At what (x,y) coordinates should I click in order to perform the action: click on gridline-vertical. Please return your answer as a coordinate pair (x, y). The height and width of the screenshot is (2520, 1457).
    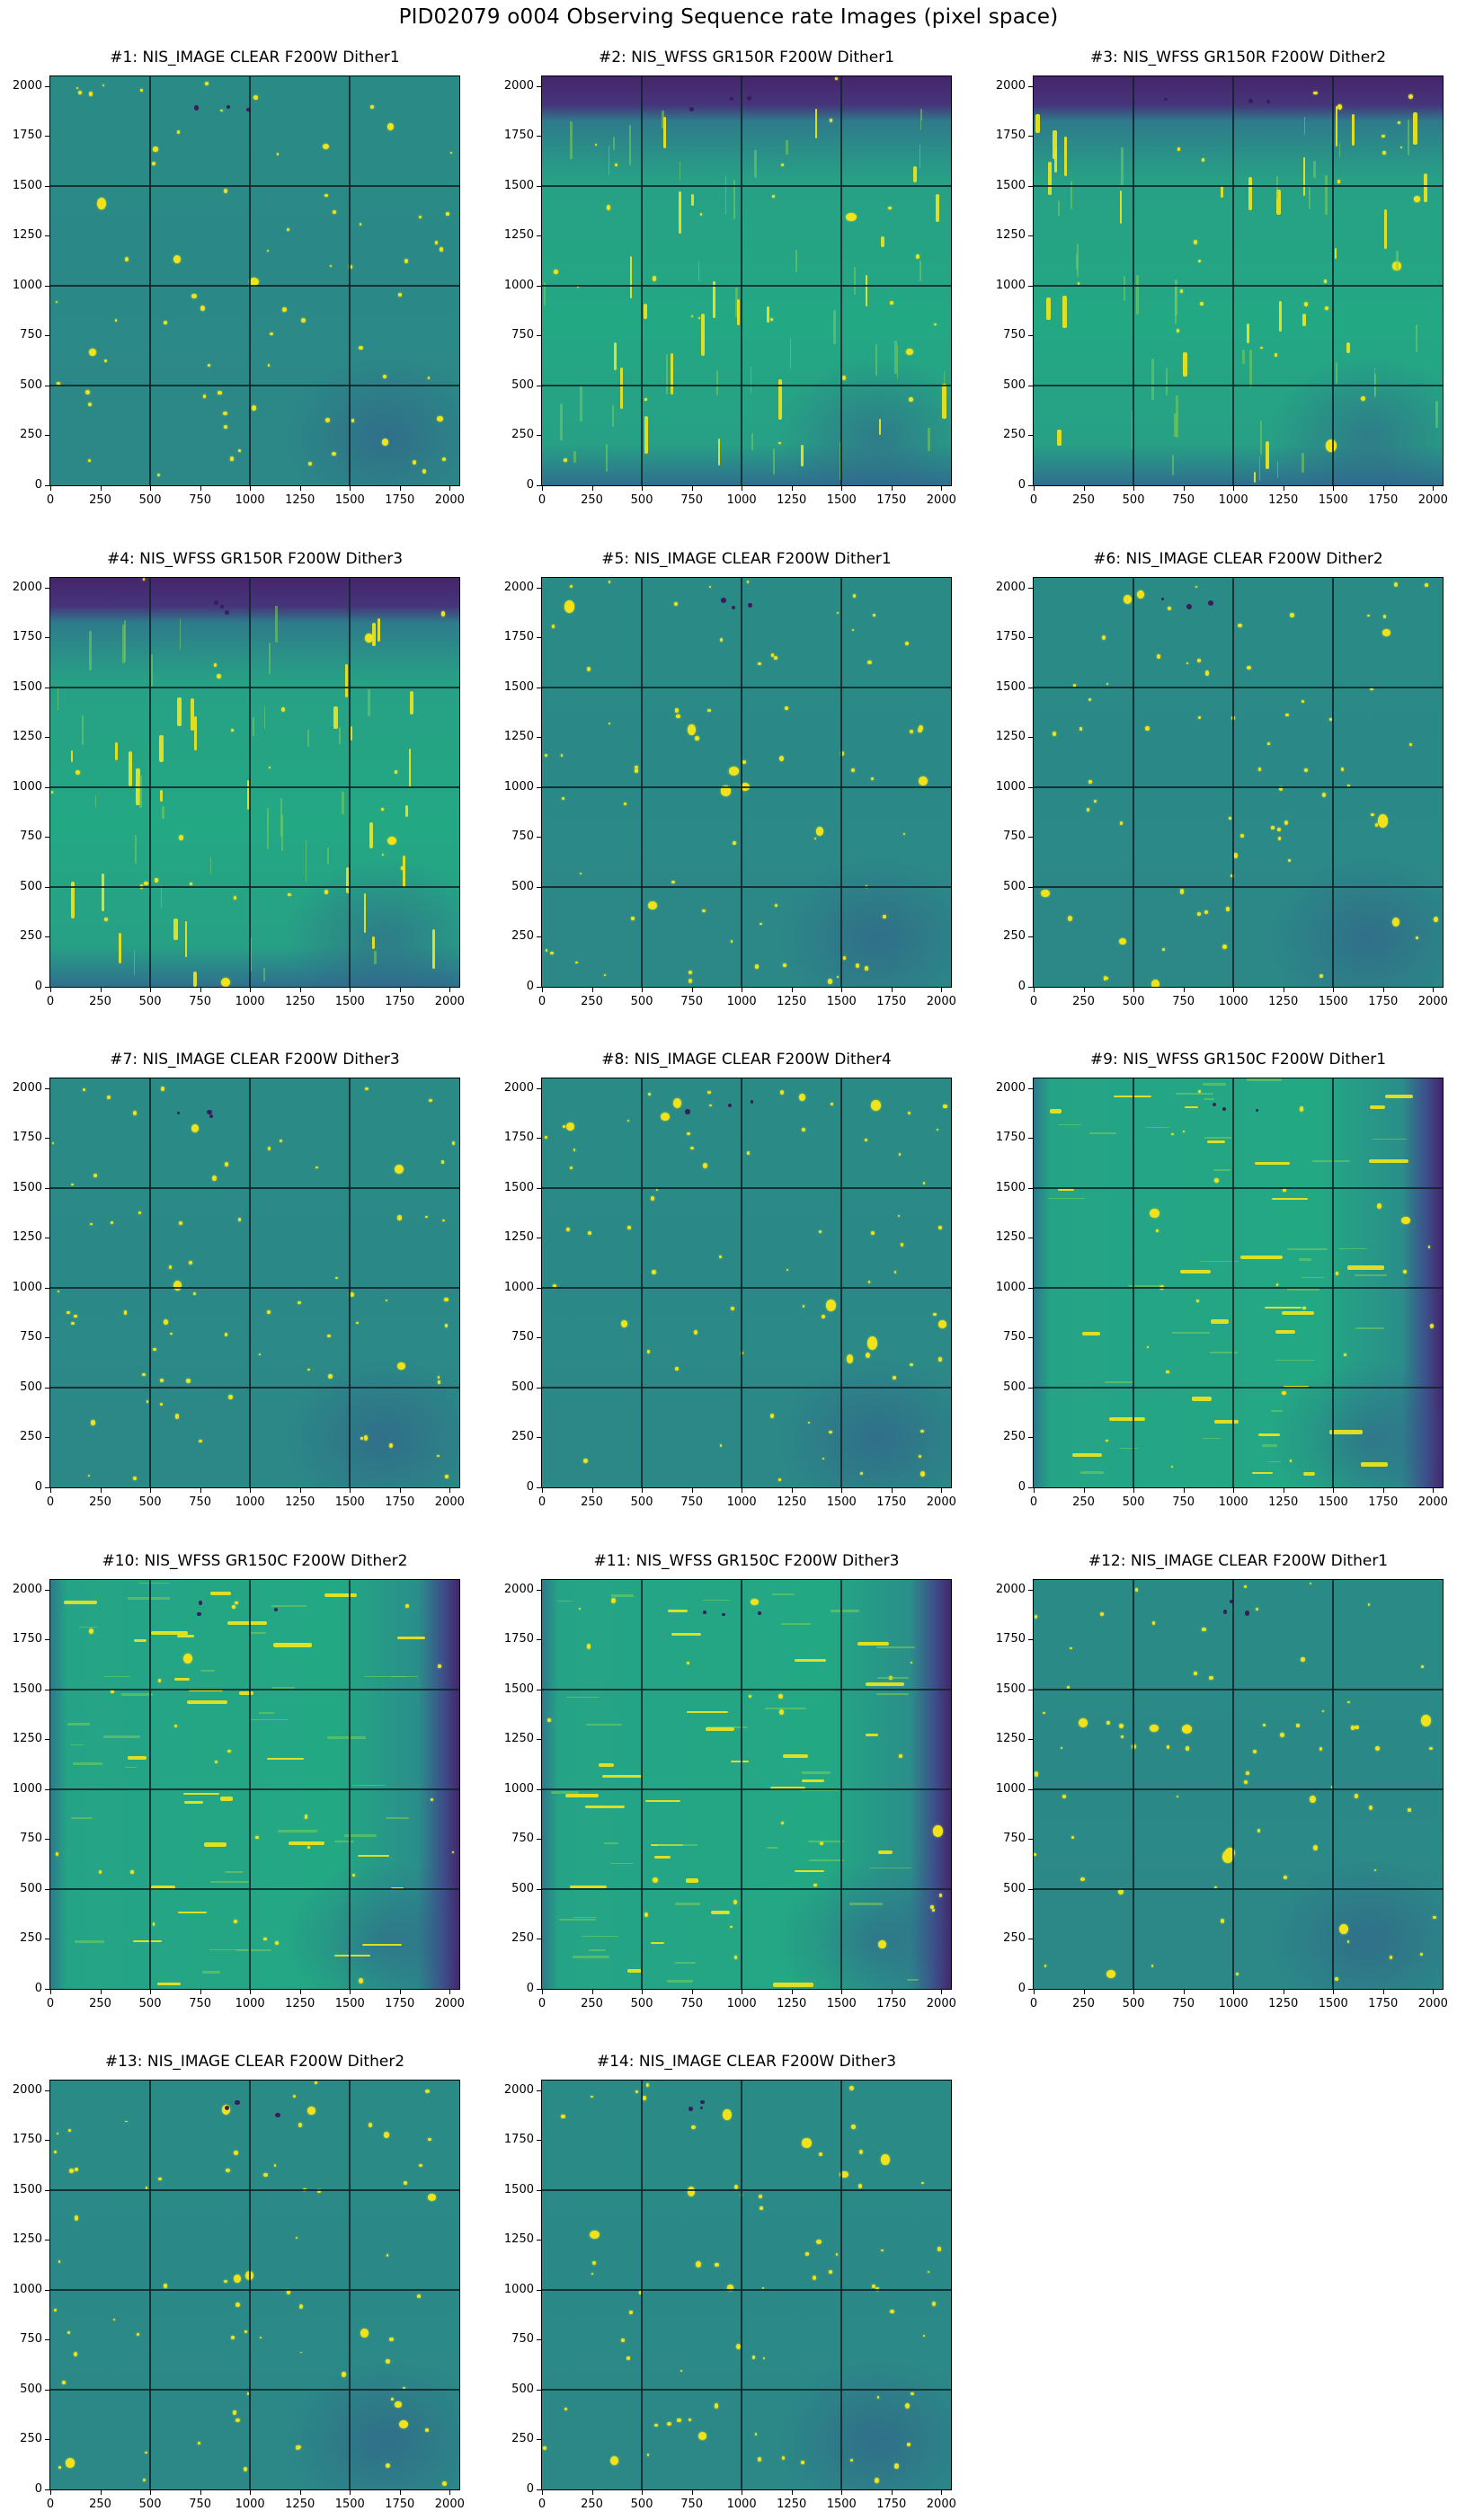
    Looking at the image, I should click on (1134, 782).